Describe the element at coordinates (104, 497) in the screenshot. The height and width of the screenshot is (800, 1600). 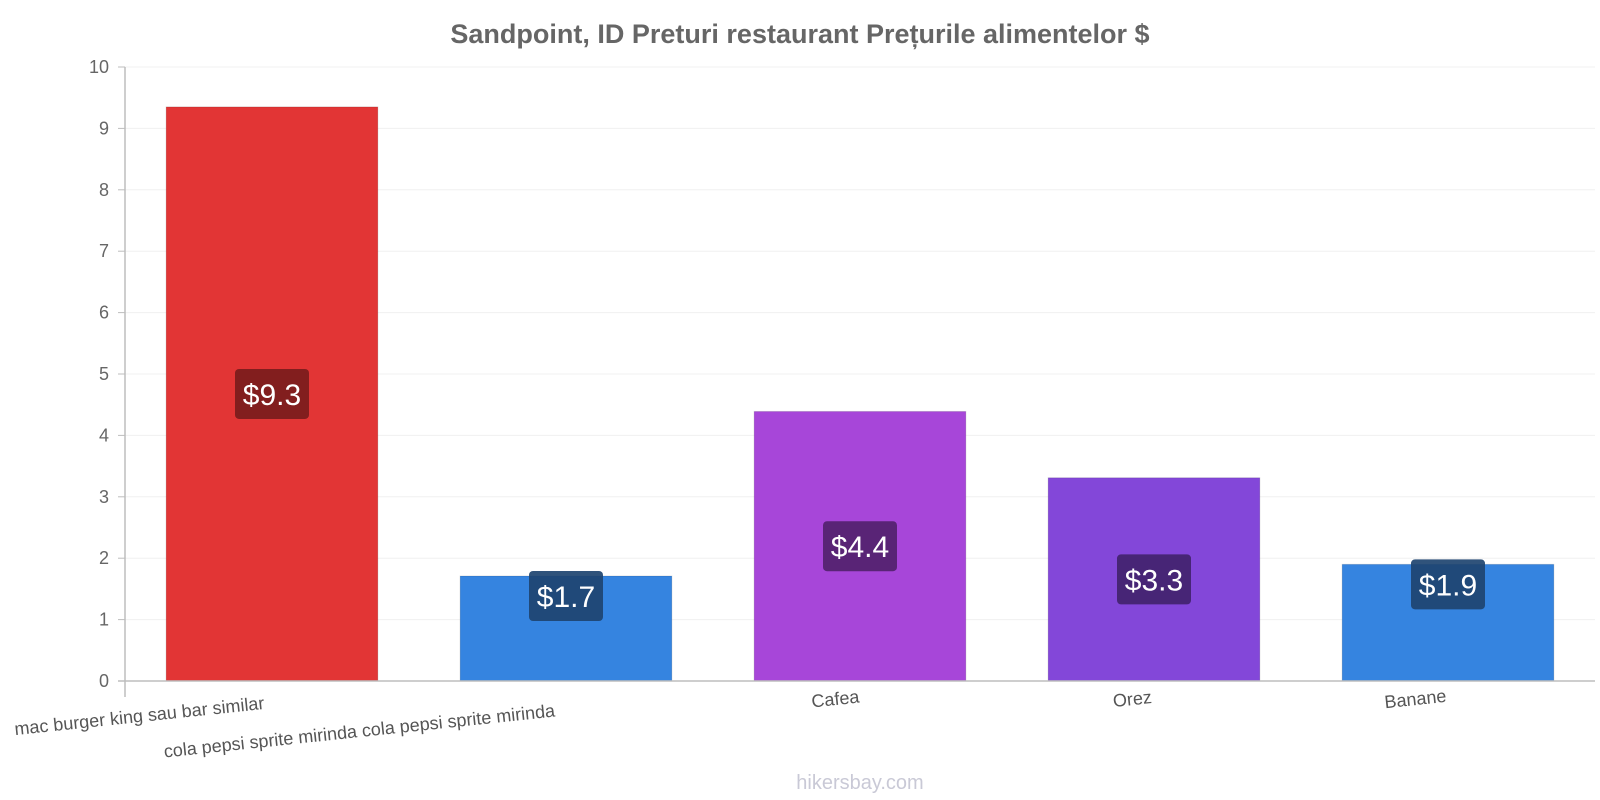
I see `y-tick-label: 3` at that location.